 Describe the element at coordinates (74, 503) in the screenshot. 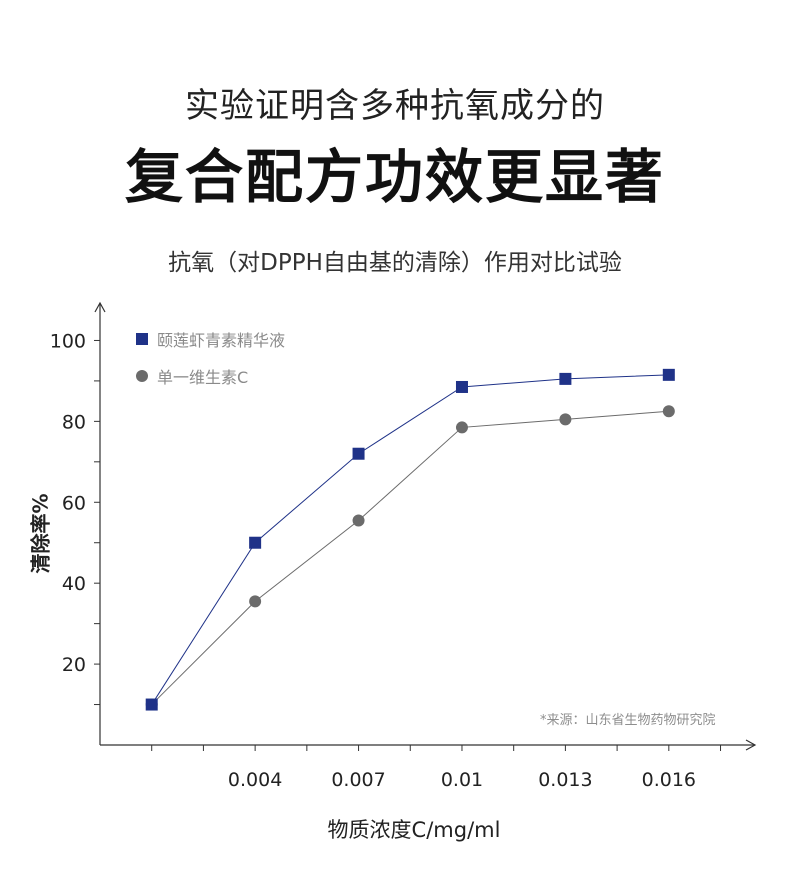

I see `y-tick-label: 60` at that location.